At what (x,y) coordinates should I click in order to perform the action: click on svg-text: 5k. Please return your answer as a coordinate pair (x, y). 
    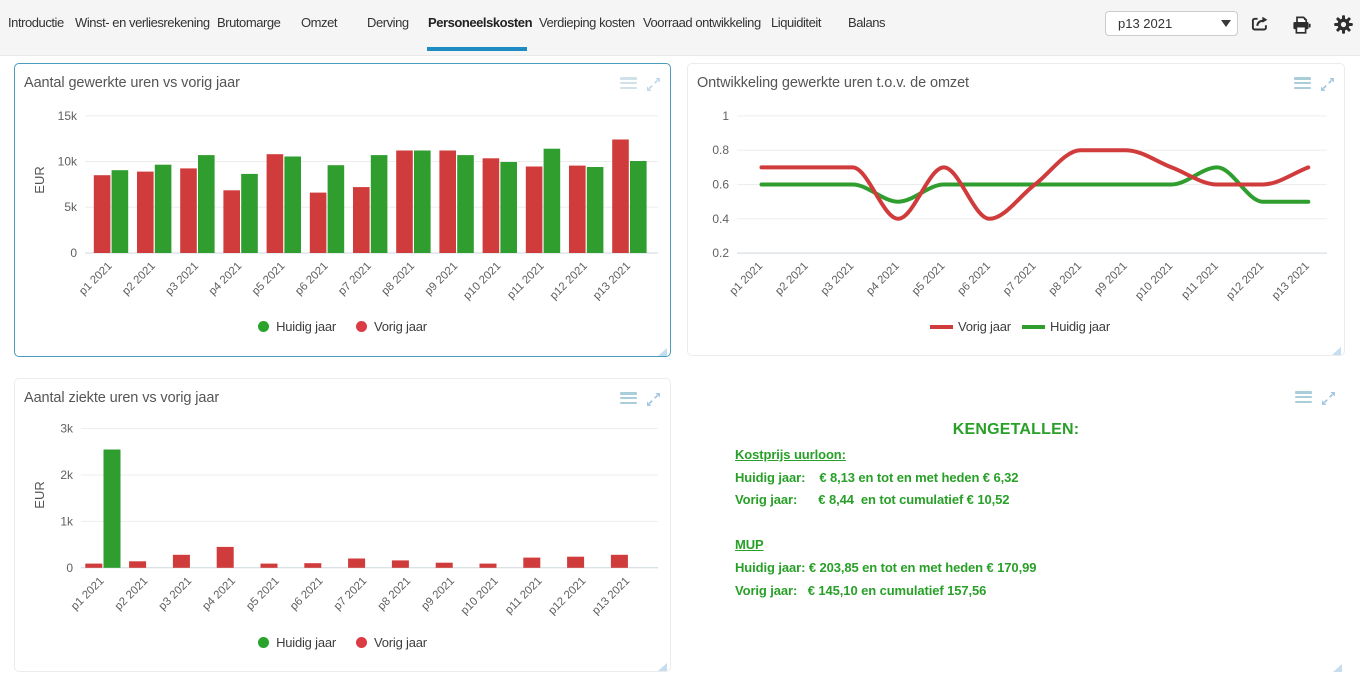
    Looking at the image, I should click on (71, 207).